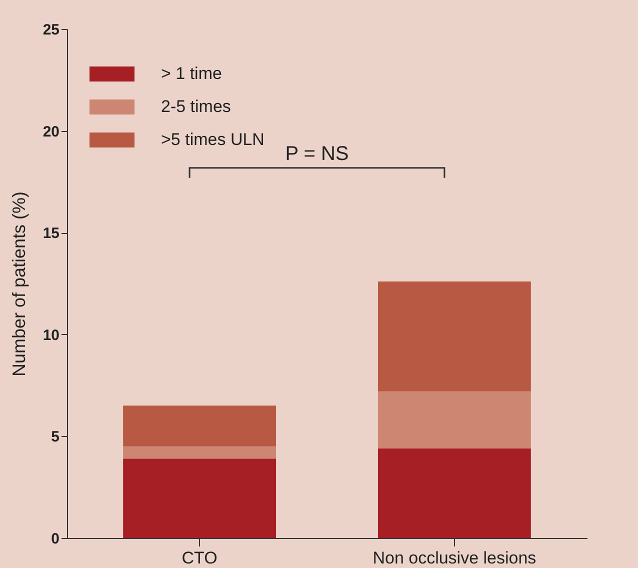  I want to click on annotation: P = NS, so click(317, 153).